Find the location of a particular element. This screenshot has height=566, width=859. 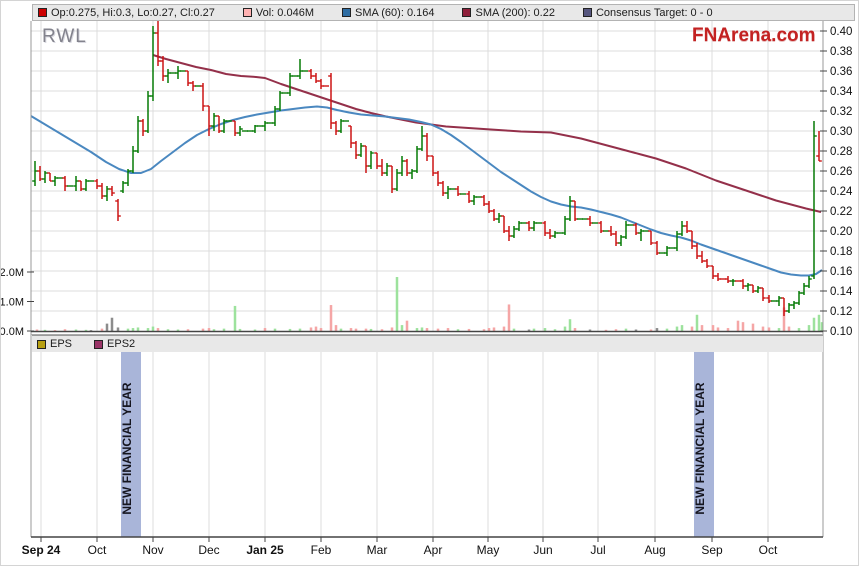

svg-text: 0.0M is located at coordinates (12, 332).